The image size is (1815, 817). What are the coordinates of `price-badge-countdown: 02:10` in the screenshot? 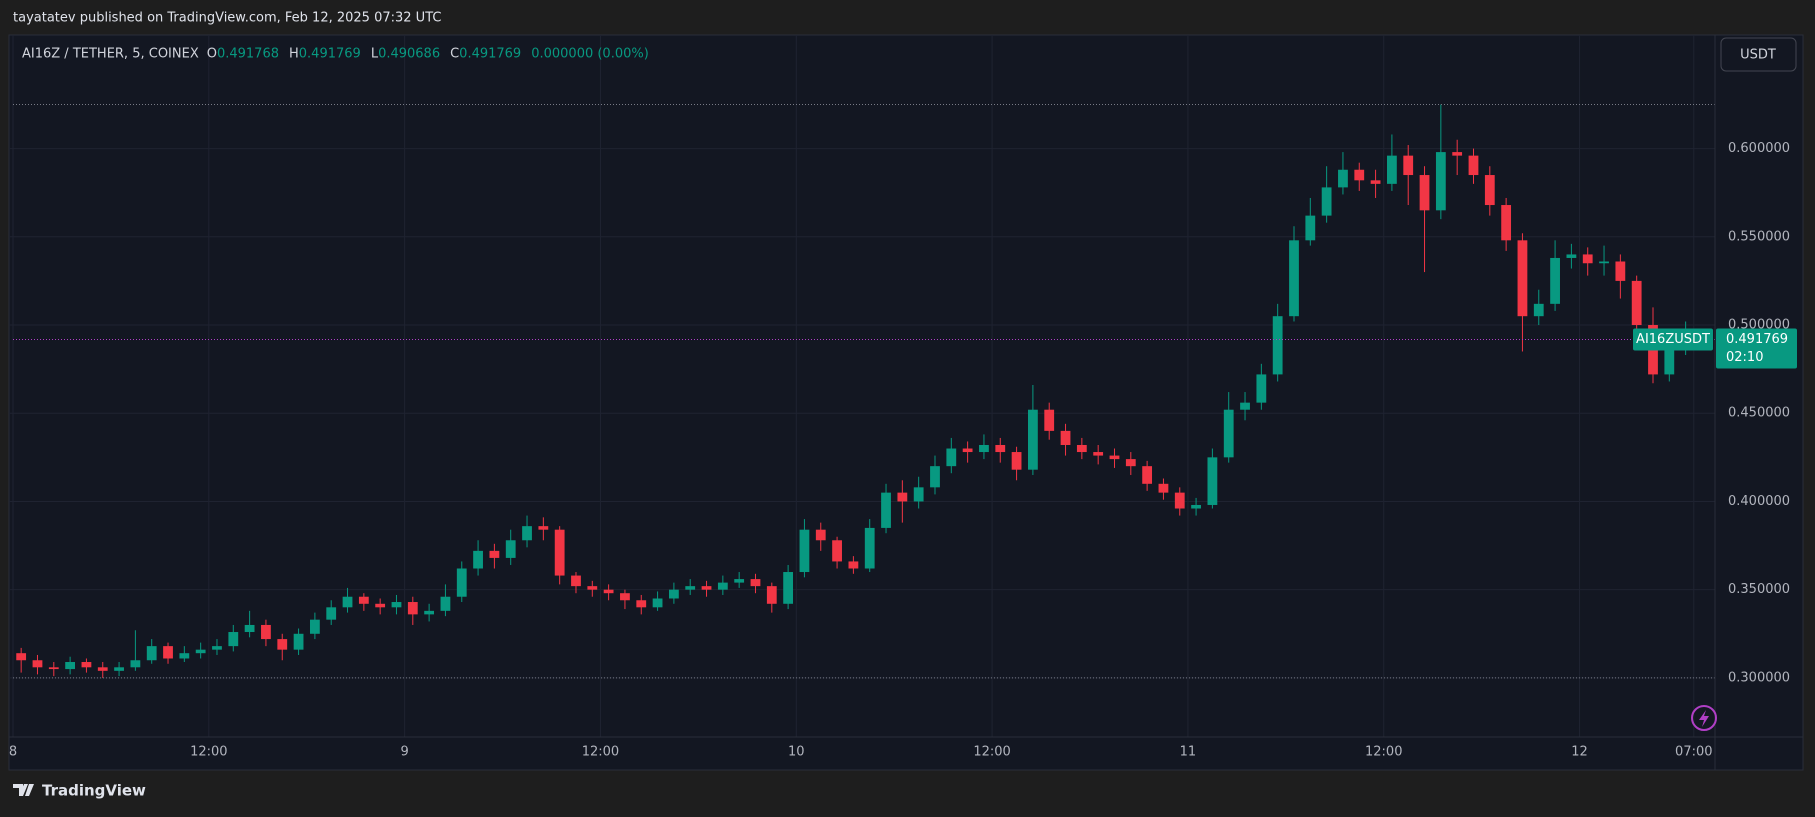 It's located at (1744, 357).